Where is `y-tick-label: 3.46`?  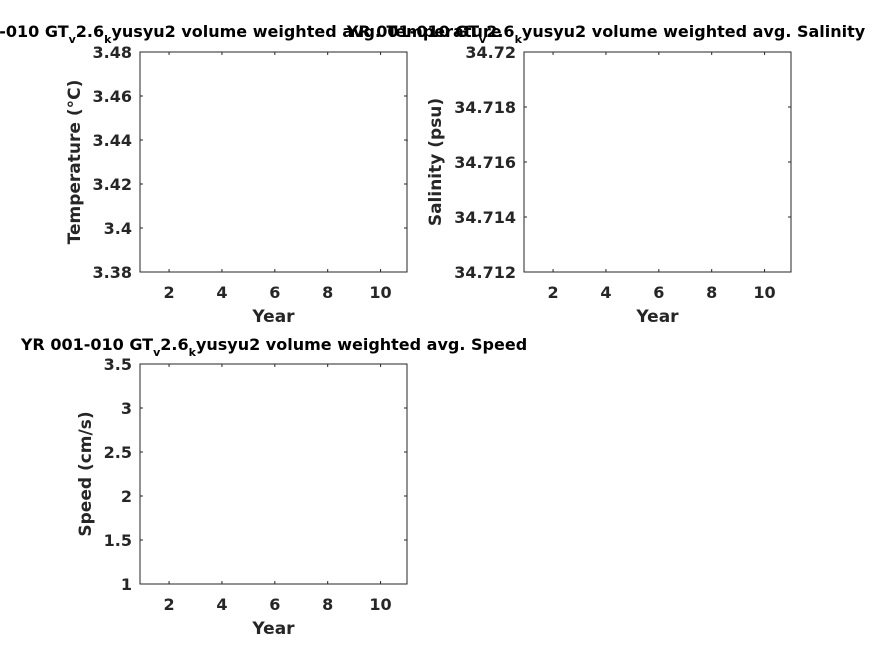 y-tick-label: 3.46 is located at coordinates (112, 96).